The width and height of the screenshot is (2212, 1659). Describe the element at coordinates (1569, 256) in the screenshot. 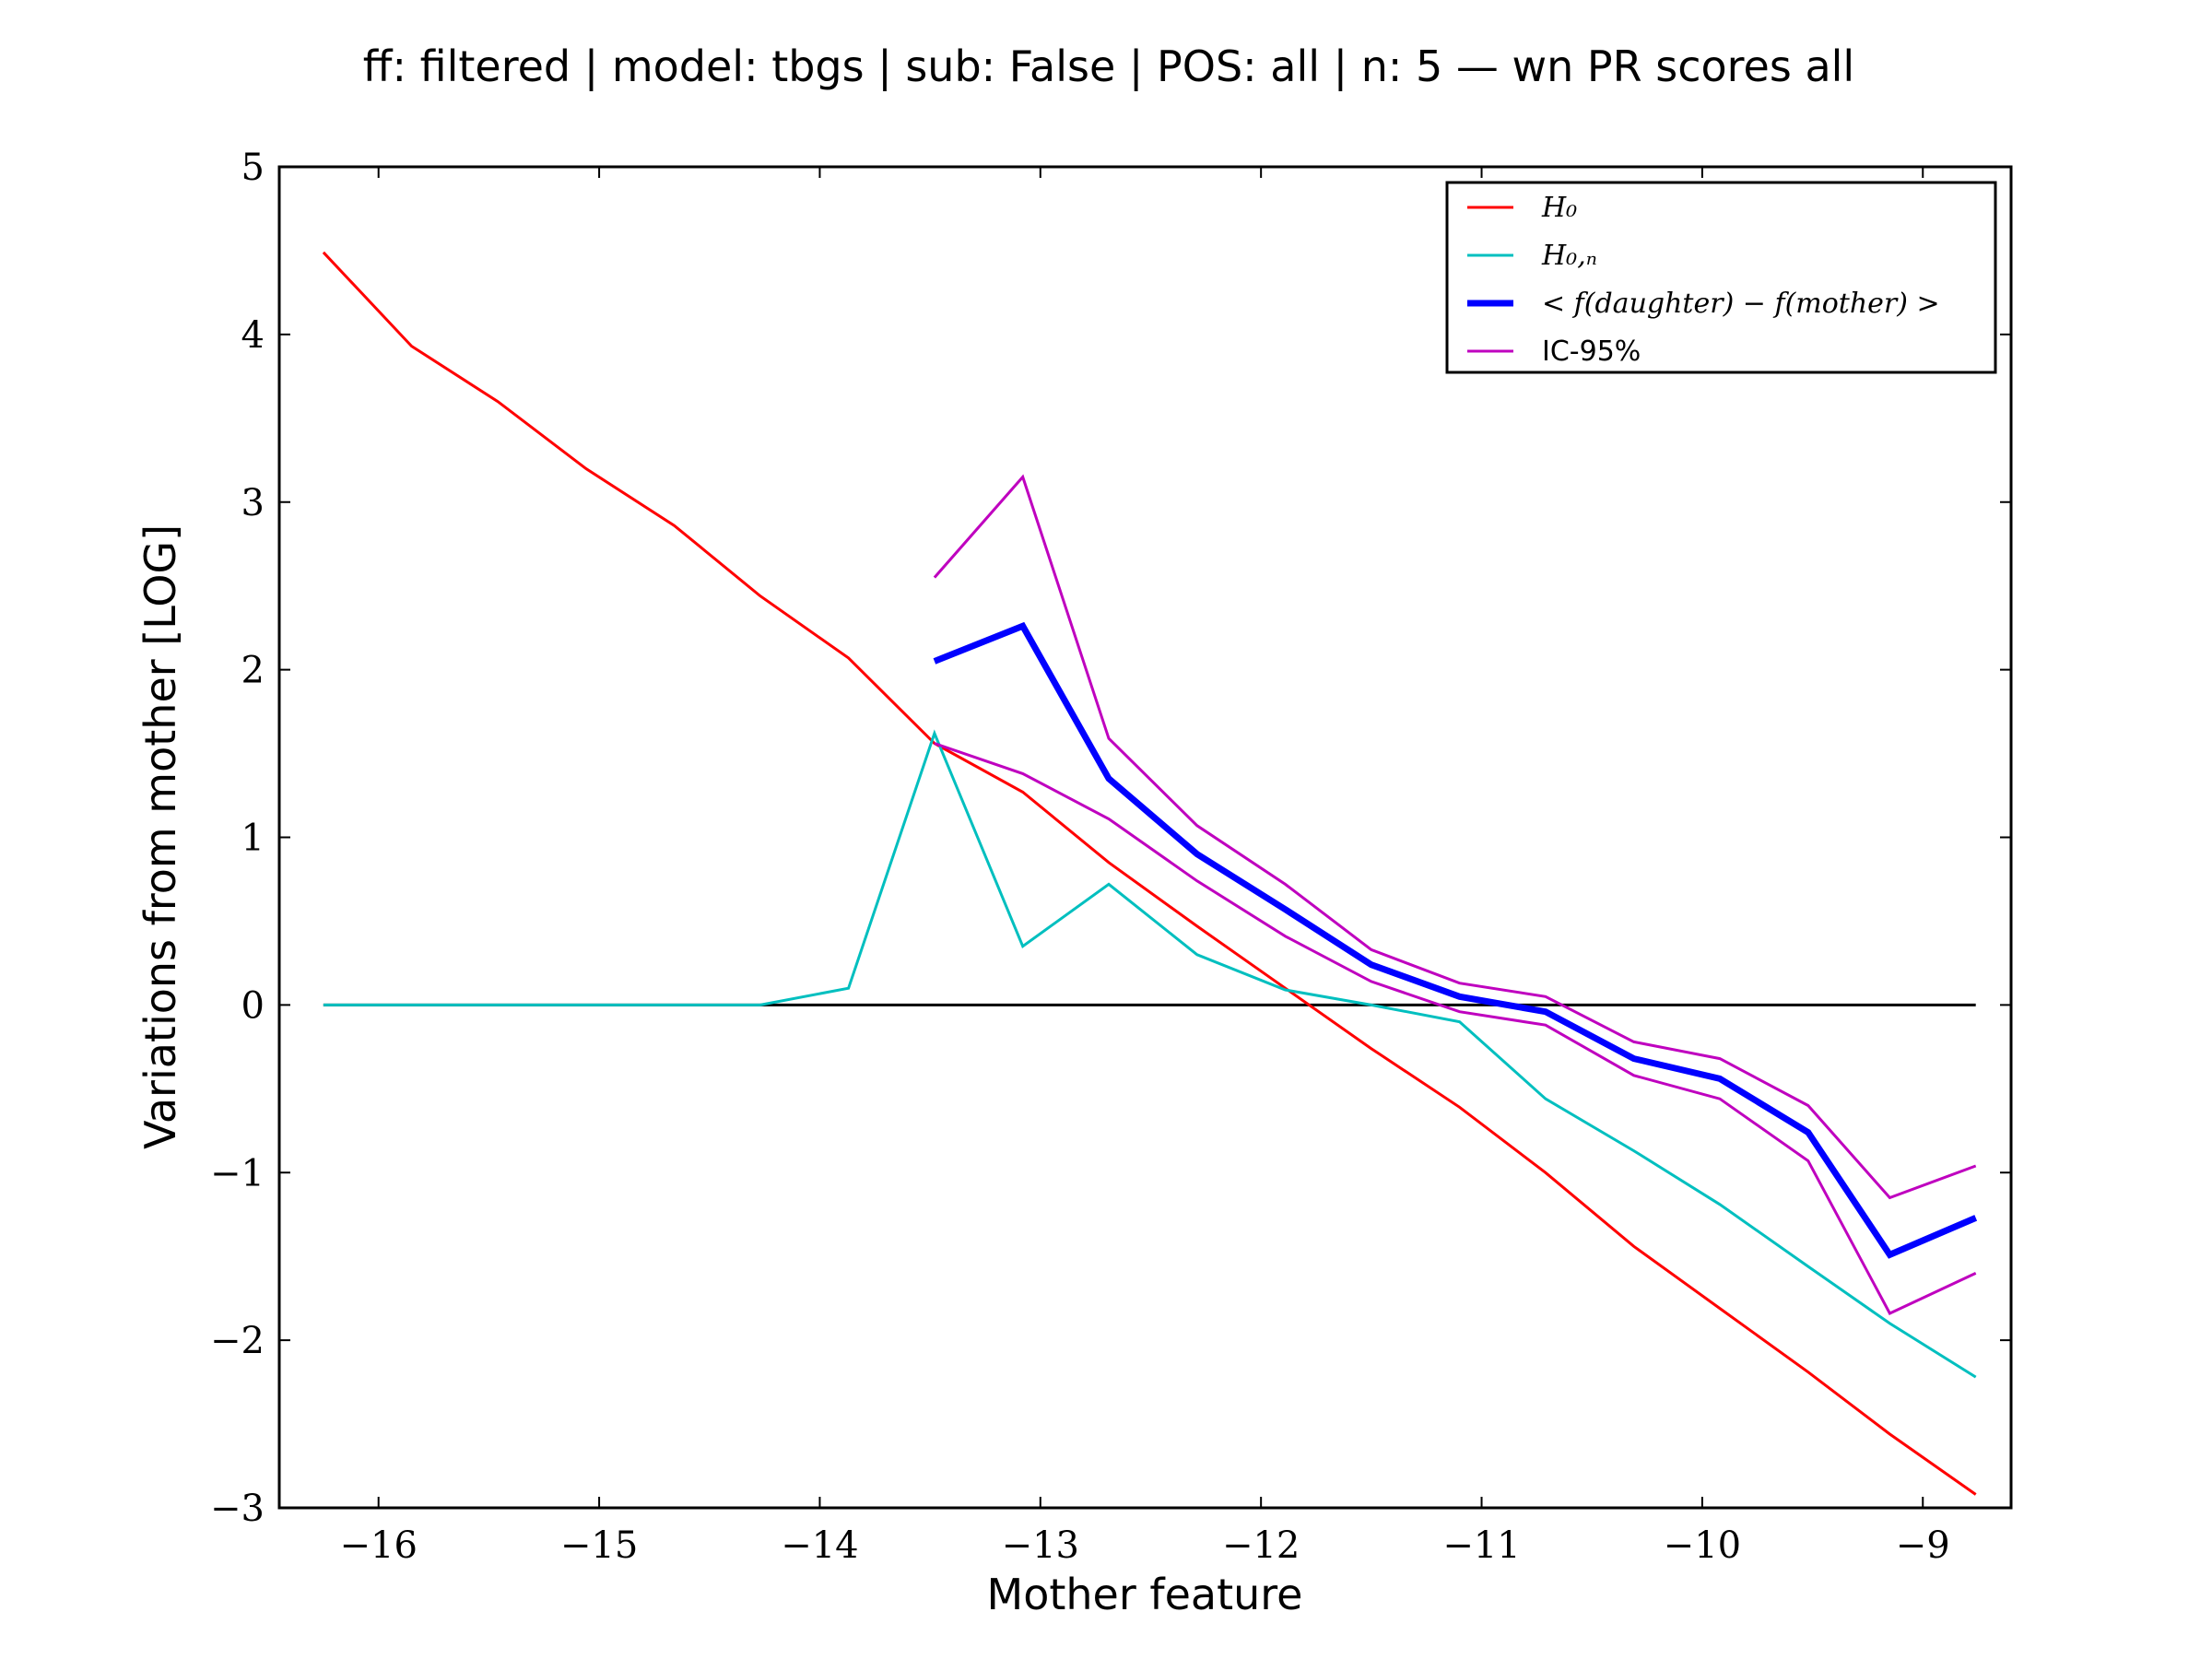

I see `legend-label: H₀,ₙ` at that location.